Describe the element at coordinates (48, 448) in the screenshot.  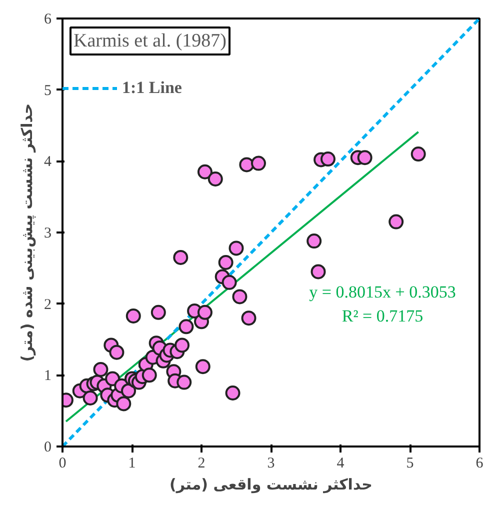
I see `y-tick-label: 0` at that location.